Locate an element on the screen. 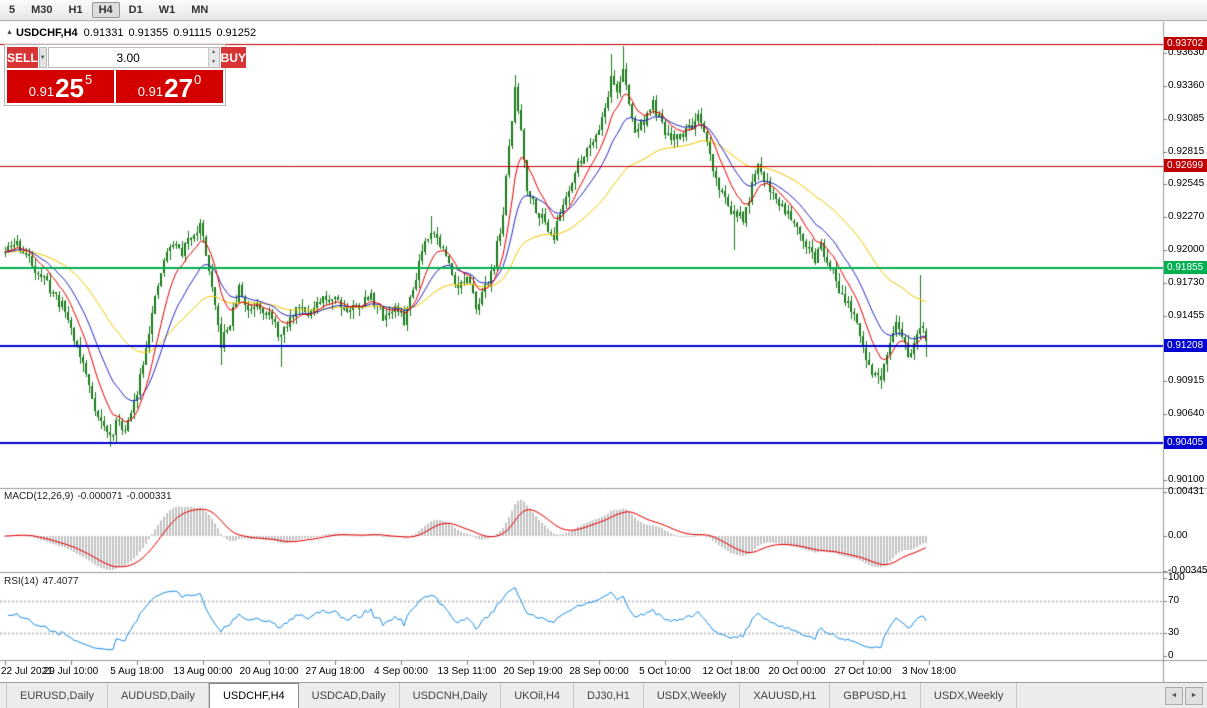  collapse-icon: ▲ is located at coordinates (9, 32).